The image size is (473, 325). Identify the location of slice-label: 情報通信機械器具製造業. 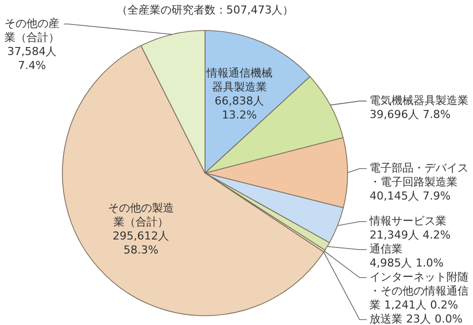
(238, 80).